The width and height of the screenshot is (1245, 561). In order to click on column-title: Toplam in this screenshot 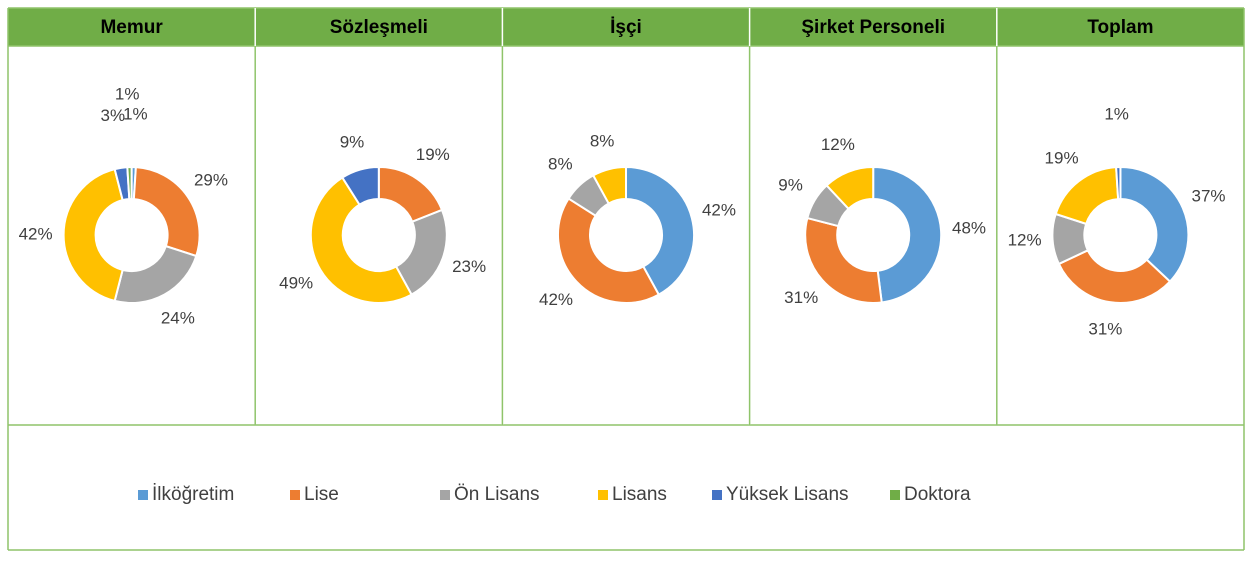, I will do `click(1120, 27)`.